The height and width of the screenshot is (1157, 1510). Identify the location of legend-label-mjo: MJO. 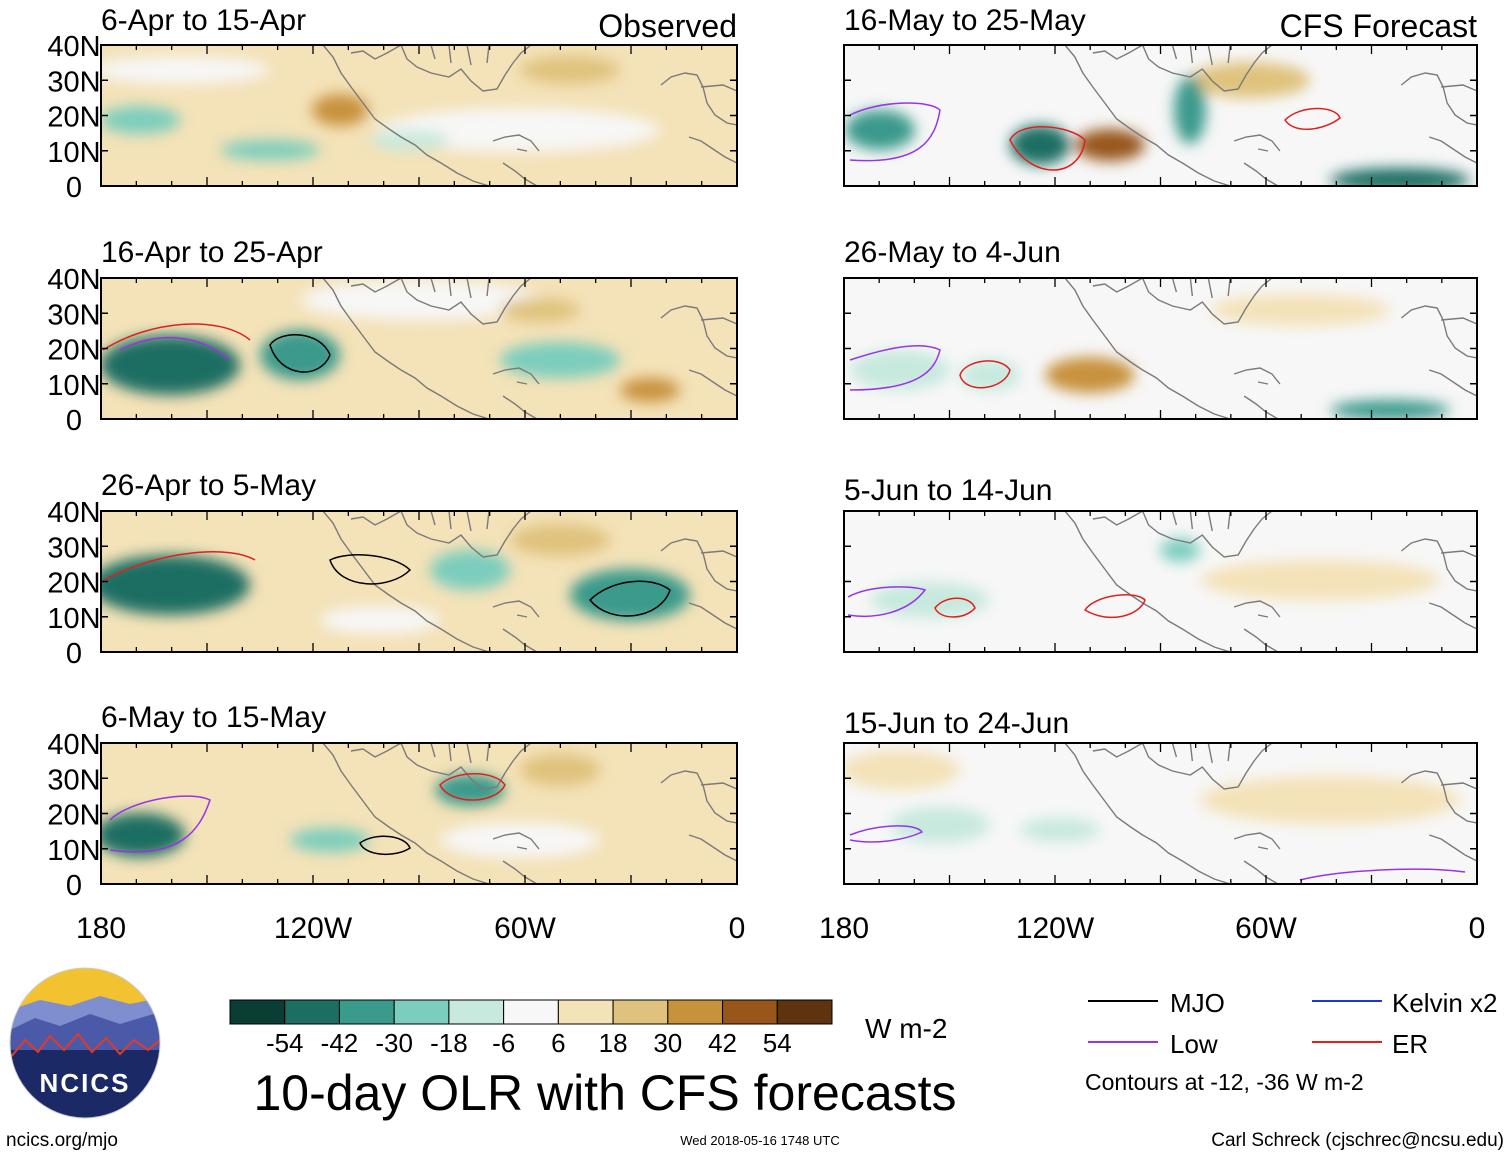
(1197, 1003).